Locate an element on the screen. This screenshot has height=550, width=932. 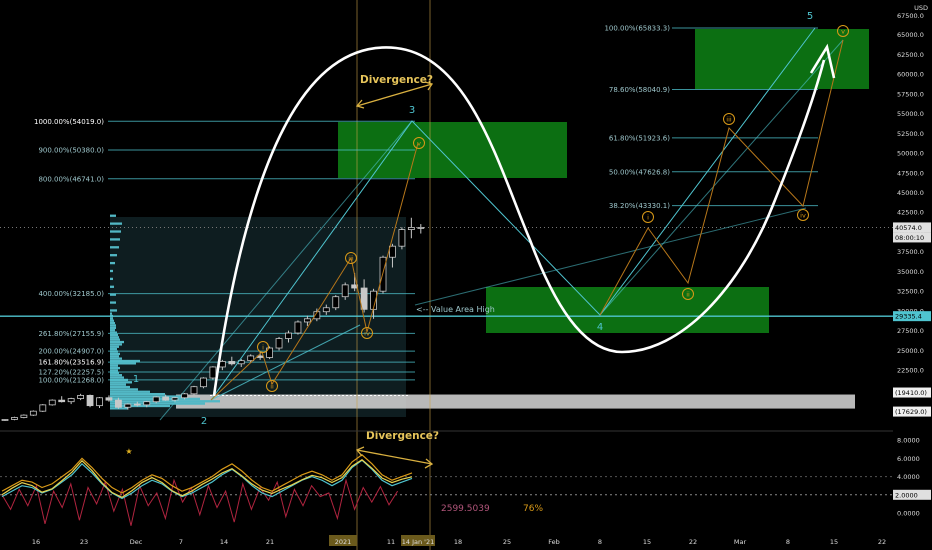
fib-left-label: 1000.00%(54019.0) is located at coordinates (69, 122).